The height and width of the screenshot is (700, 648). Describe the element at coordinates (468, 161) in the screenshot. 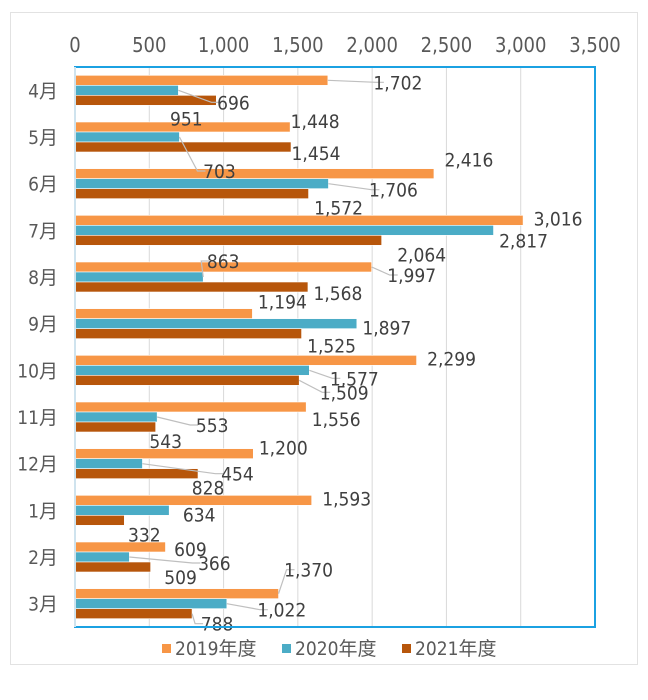

I see `data-label: 2,416` at that location.